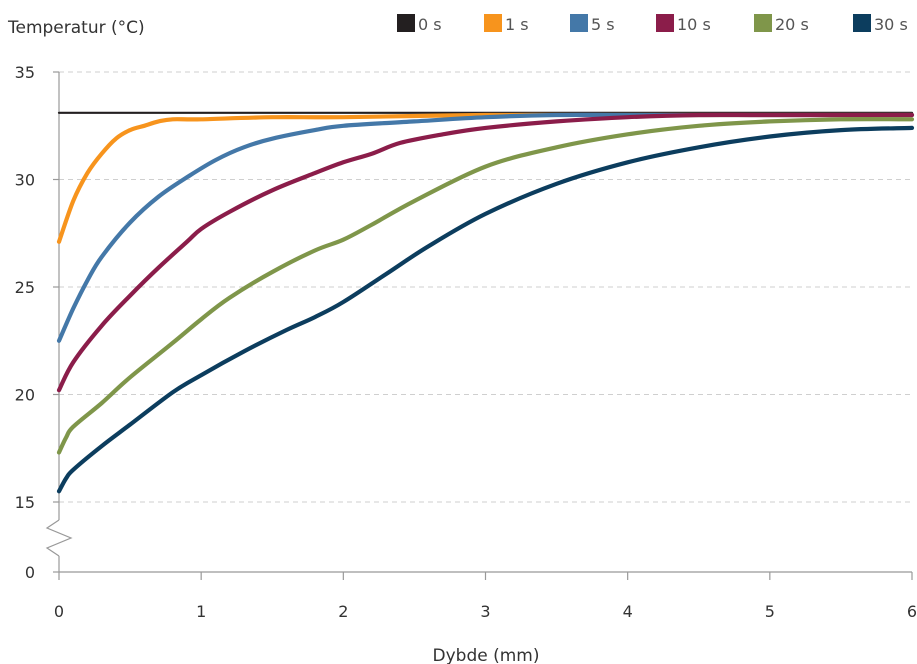 This screenshot has height=664, width=917. Describe the element at coordinates (25, 287) in the screenshot. I see `y-tick-label: 25` at that location.